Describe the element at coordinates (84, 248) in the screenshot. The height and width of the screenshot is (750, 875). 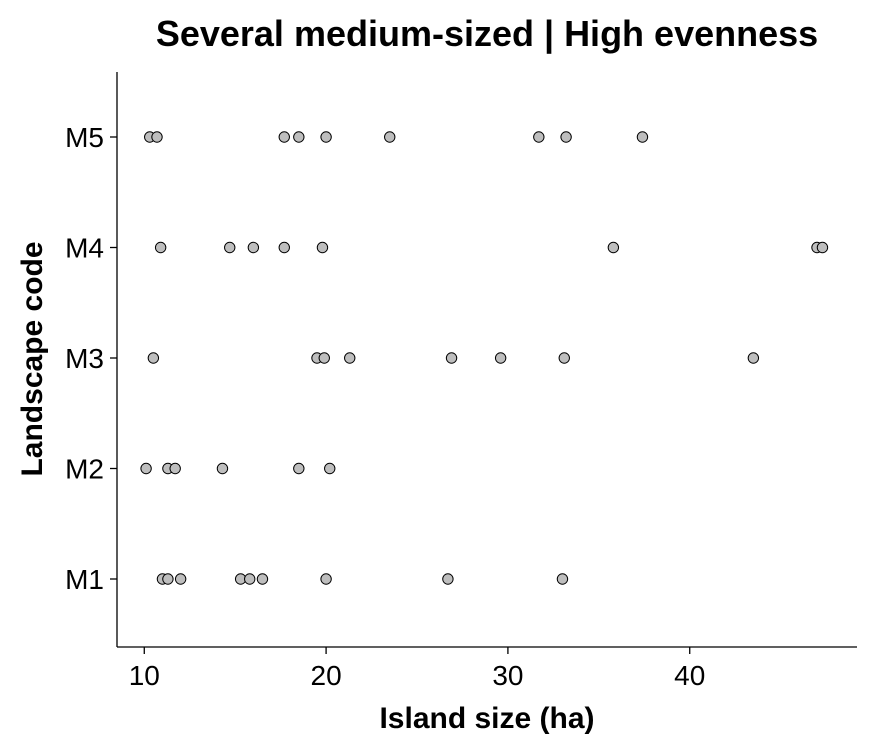
I see `y-tick-label: M4` at that location.